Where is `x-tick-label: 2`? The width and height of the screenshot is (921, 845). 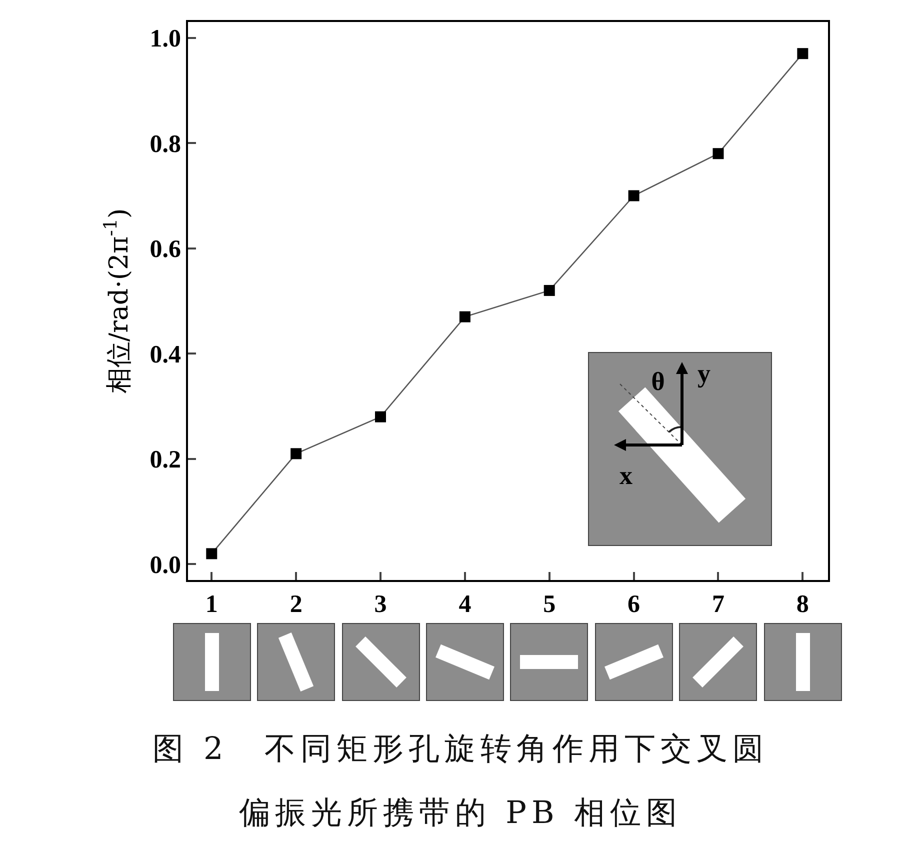 x-tick-label: 2 is located at coordinates (296, 604).